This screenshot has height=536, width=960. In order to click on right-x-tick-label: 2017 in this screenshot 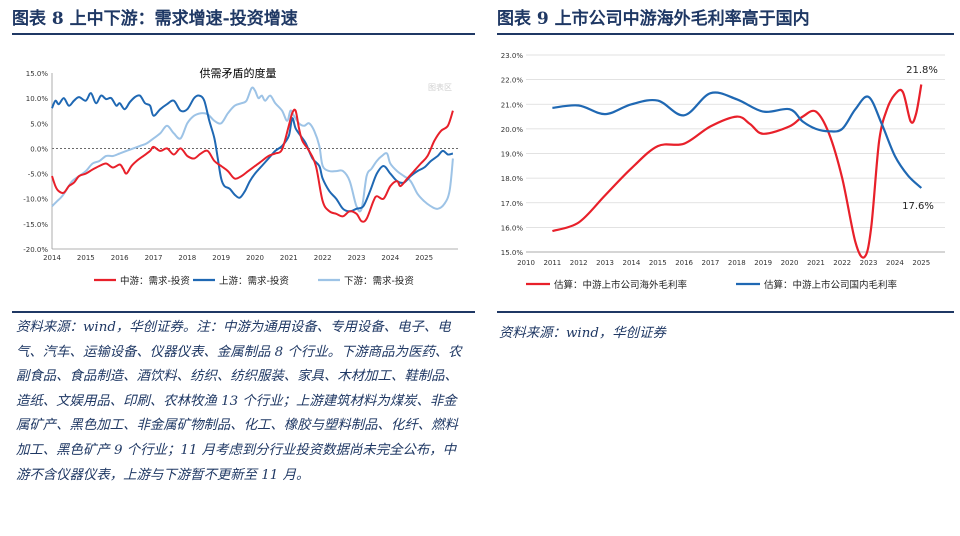, I will do `click(711, 263)`.